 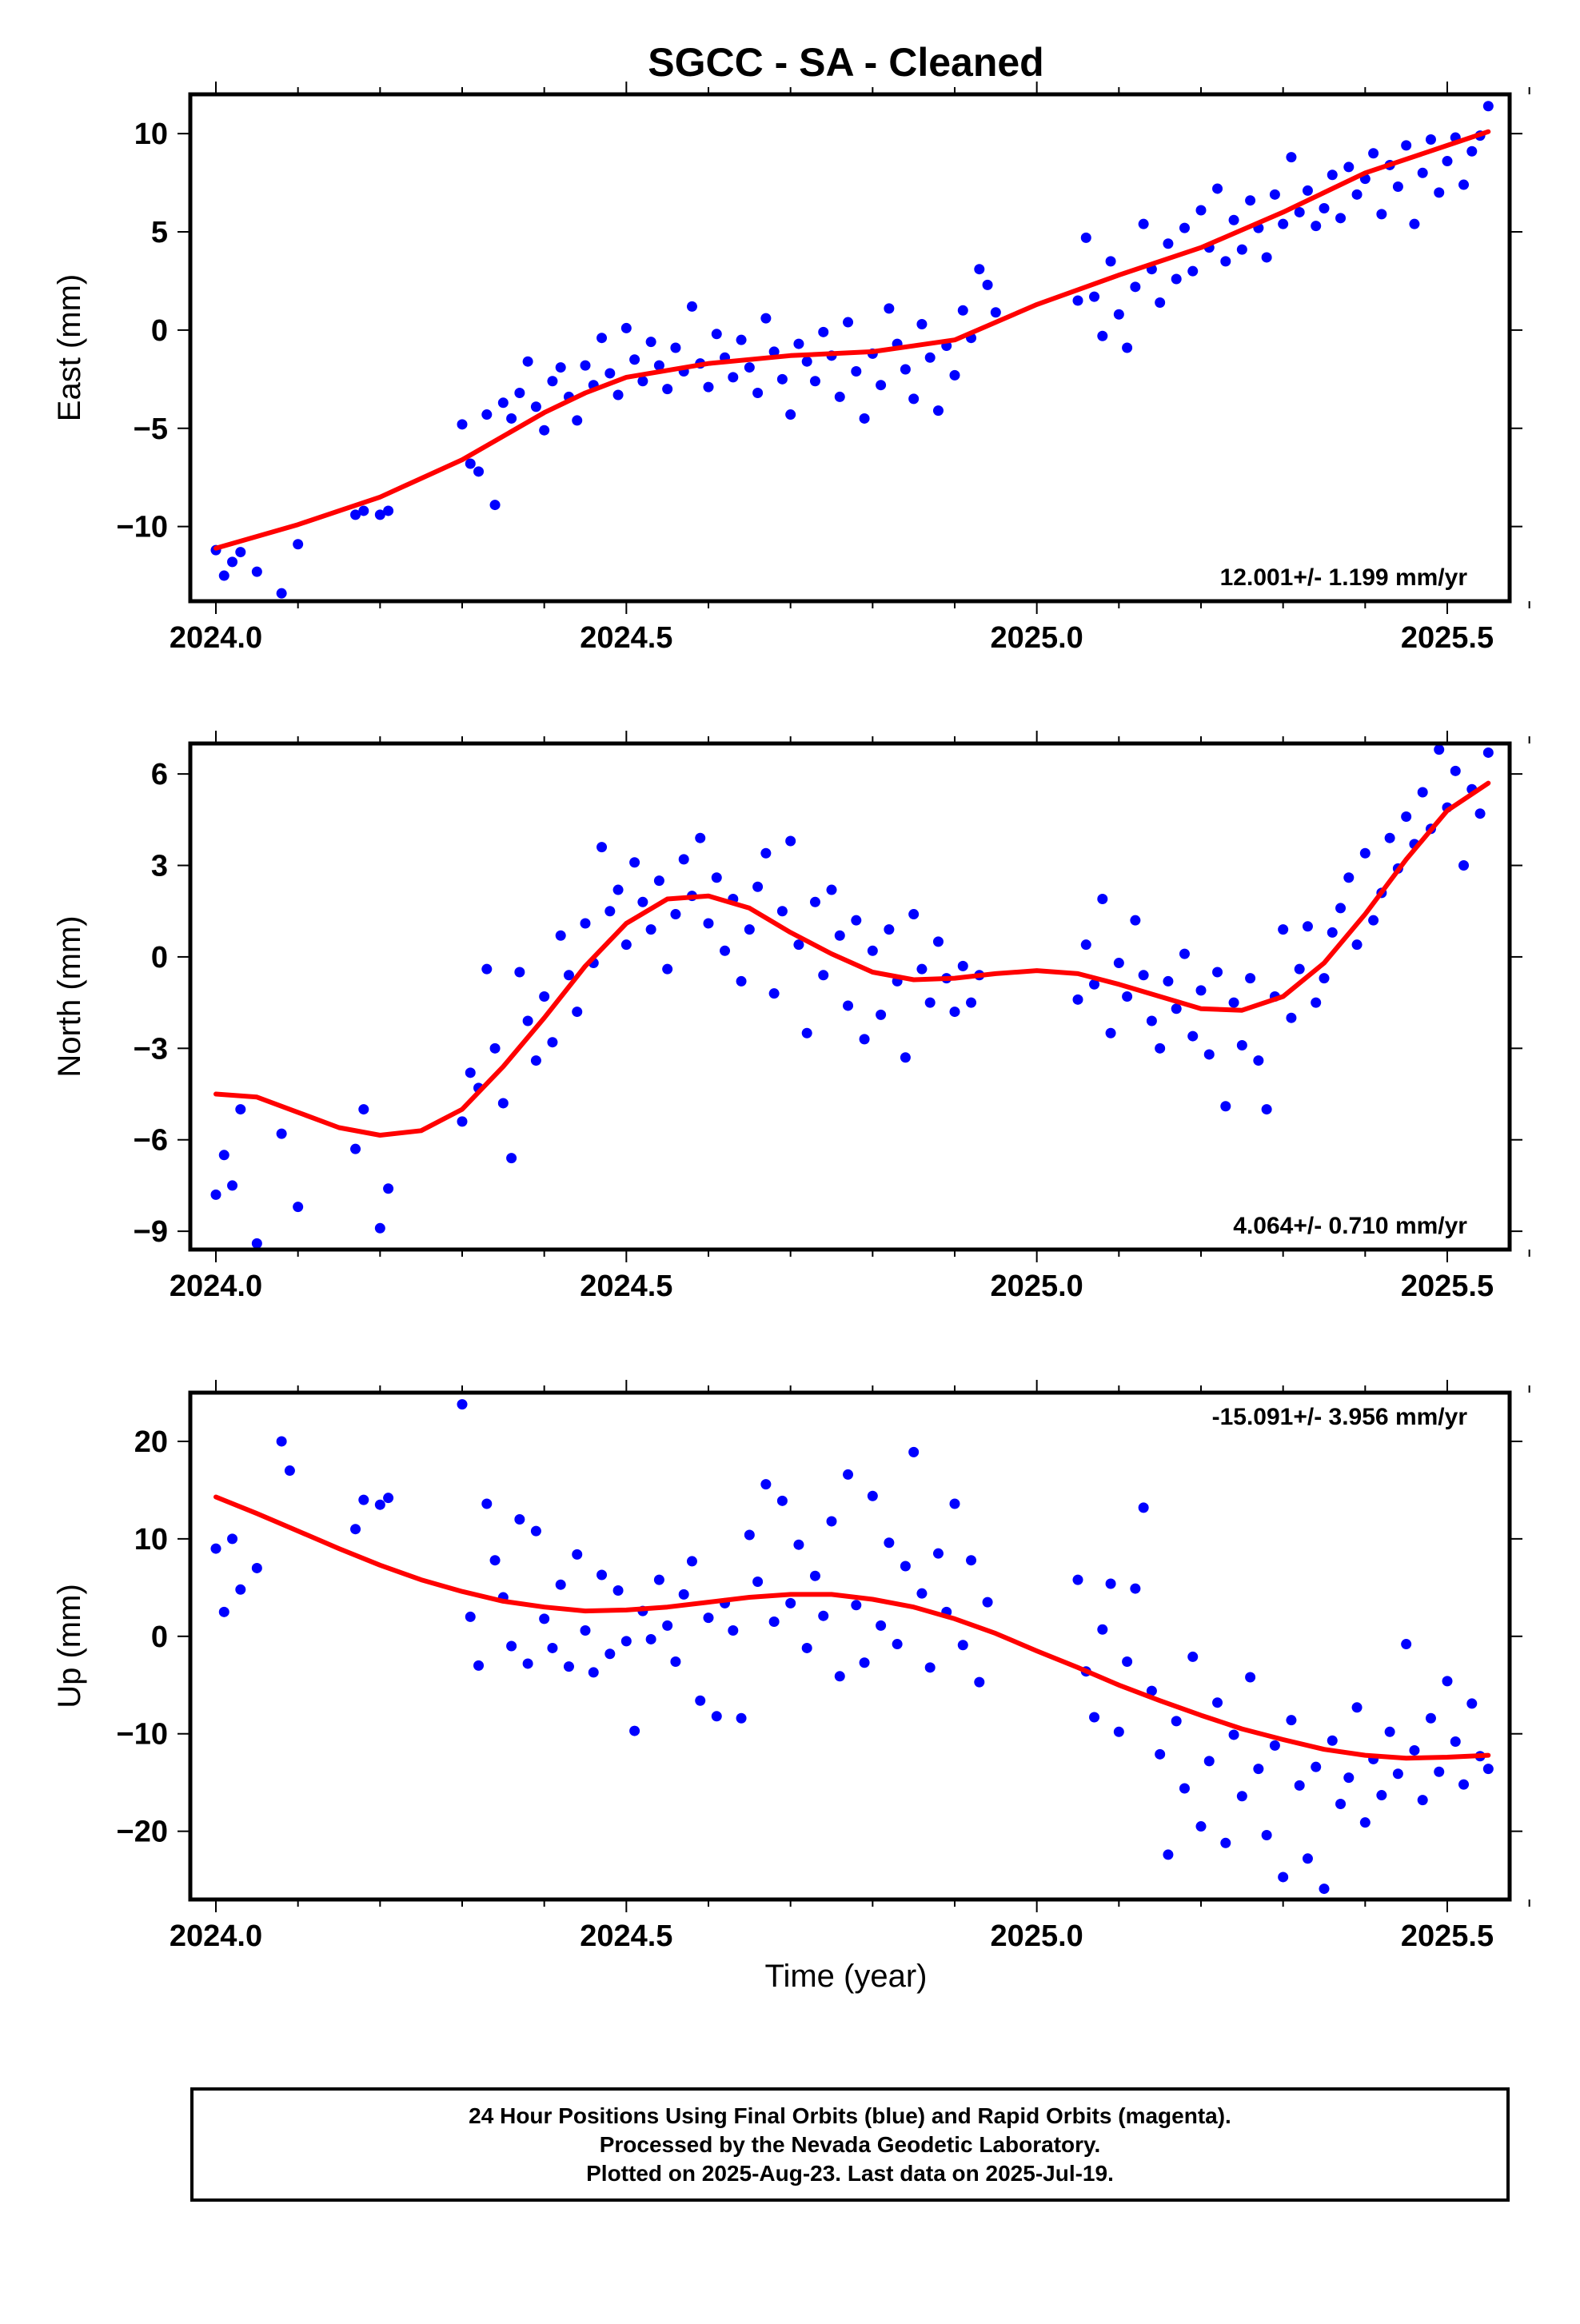 What do you see at coordinates (1037, 1286) in the screenshot?
I see `x-tick-label: 2025.0` at bounding box center [1037, 1286].